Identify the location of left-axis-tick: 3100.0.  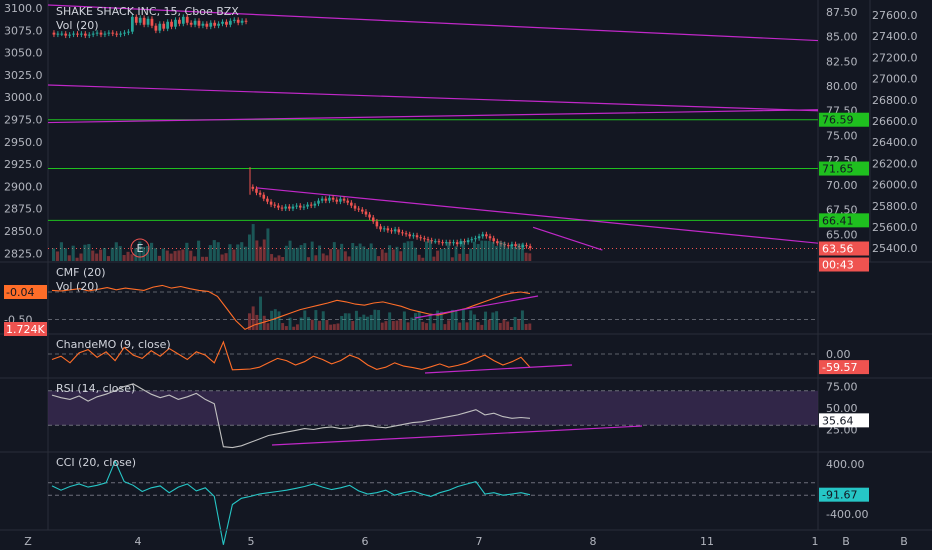
(23, 8).